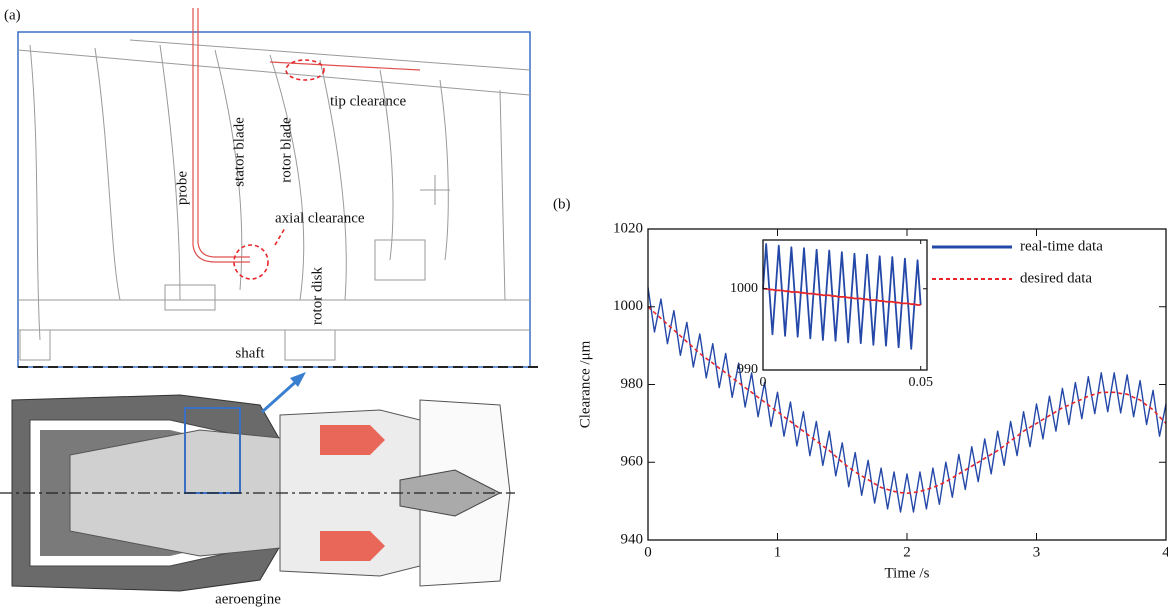  Describe the element at coordinates (747, 369) in the screenshot. I see `y-tick-label: 990` at that location.